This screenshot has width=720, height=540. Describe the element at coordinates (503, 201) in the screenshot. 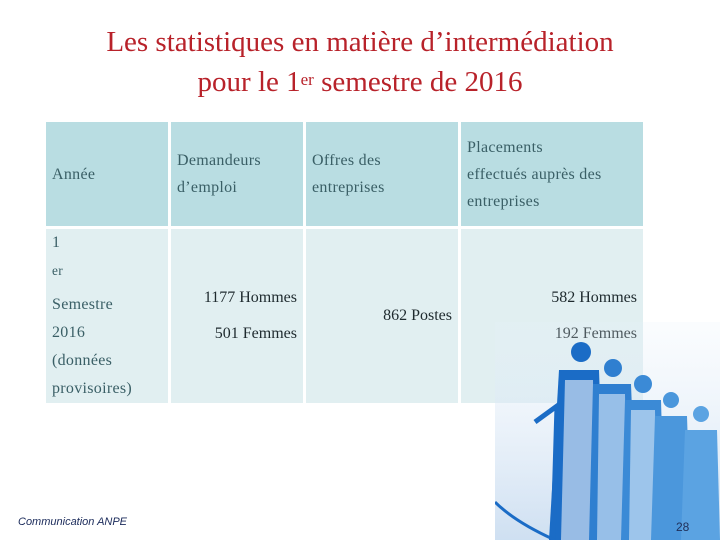

I see `header-placements-line-3: entreprises` at that location.